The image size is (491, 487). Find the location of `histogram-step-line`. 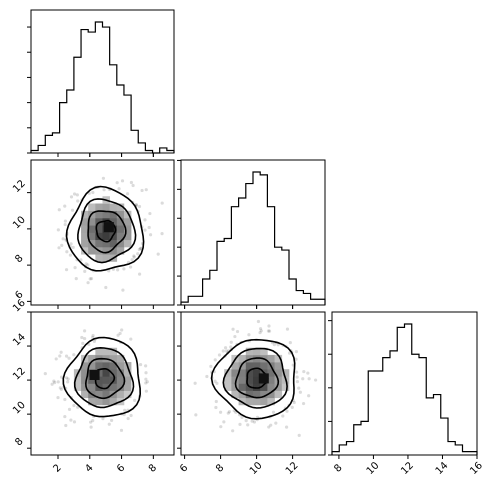

histogram-step-line is located at coordinates (404, 389).